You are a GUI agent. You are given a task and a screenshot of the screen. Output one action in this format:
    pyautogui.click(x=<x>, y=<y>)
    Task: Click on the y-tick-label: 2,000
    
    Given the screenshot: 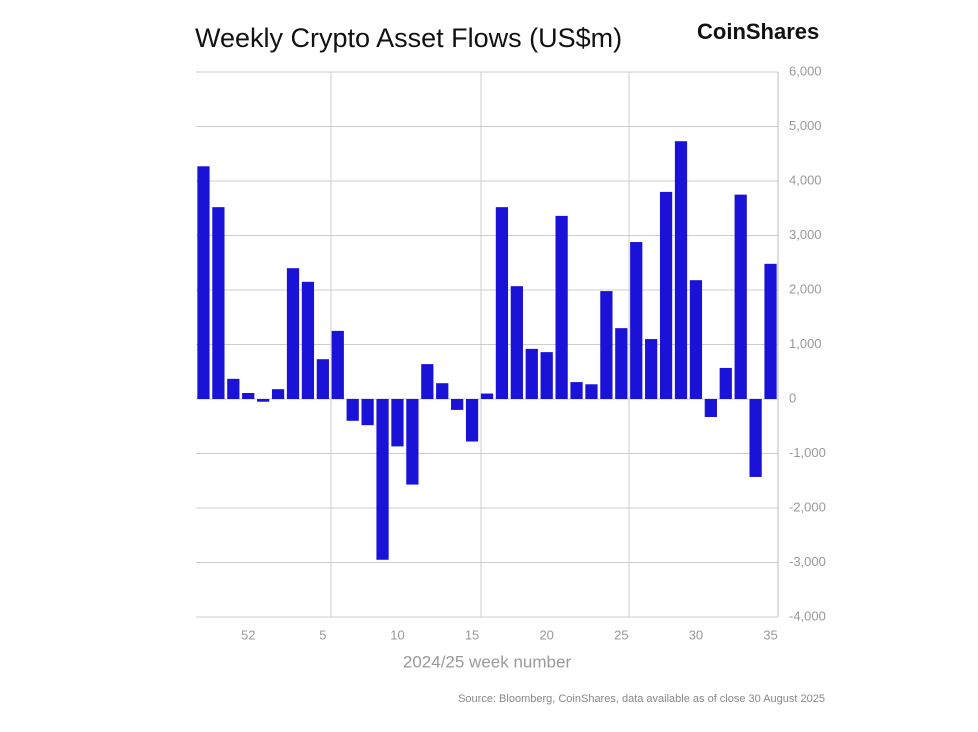 What is the action you would take?
    pyautogui.click(x=805, y=288)
    